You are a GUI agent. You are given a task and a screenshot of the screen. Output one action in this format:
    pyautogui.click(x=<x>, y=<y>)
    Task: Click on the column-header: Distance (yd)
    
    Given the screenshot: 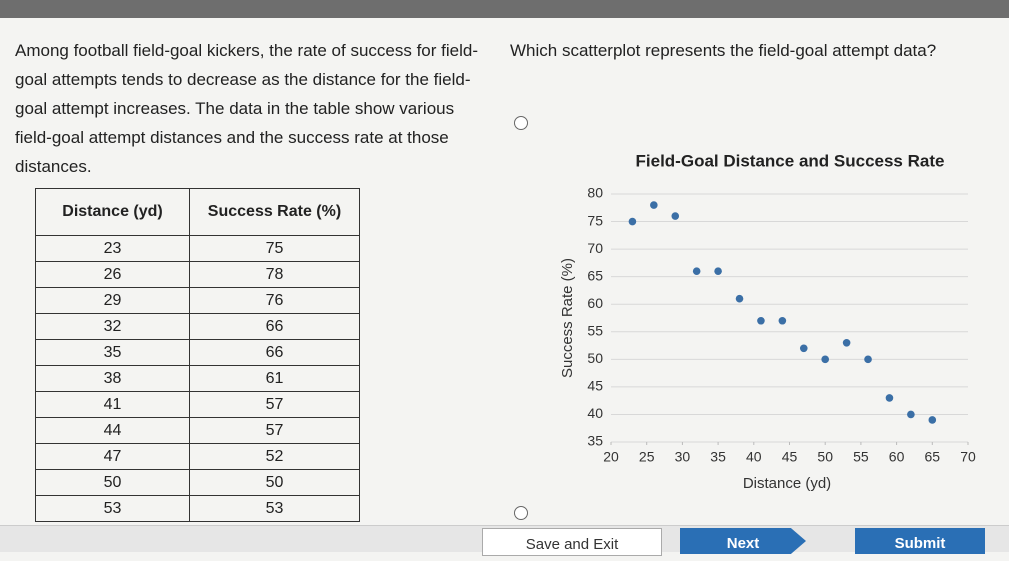 What is the action you would take?
    pyautogui.click(x=112, y=212)
    